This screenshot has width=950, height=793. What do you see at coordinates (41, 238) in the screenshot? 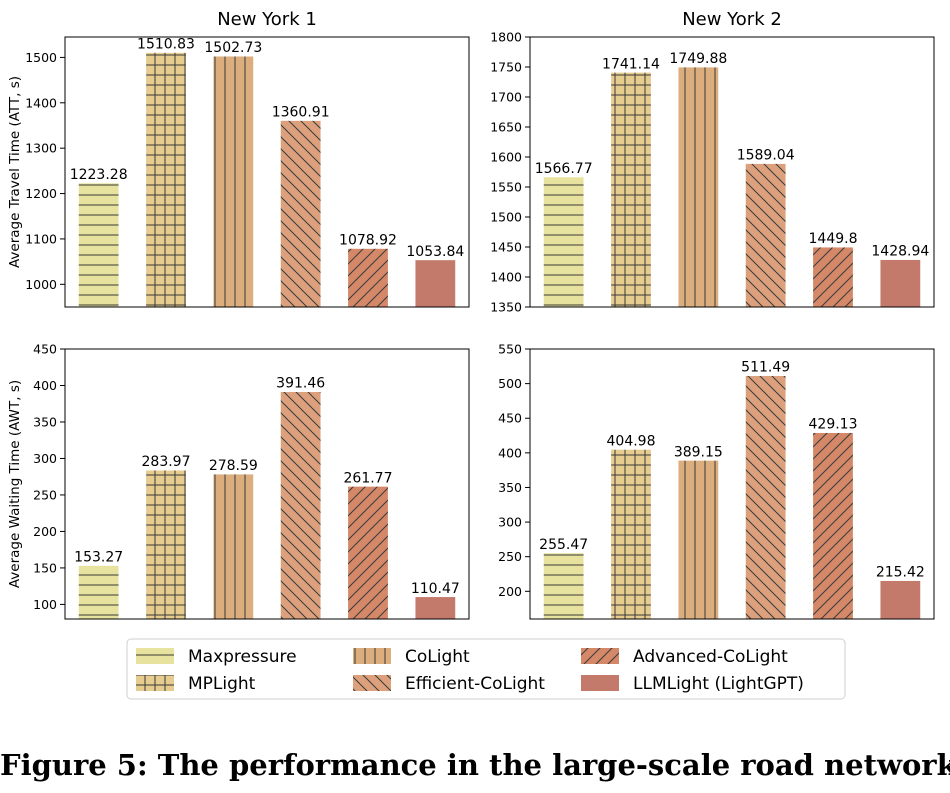
I see `y-tick-label: 1100` at bounding box center [41, 238].